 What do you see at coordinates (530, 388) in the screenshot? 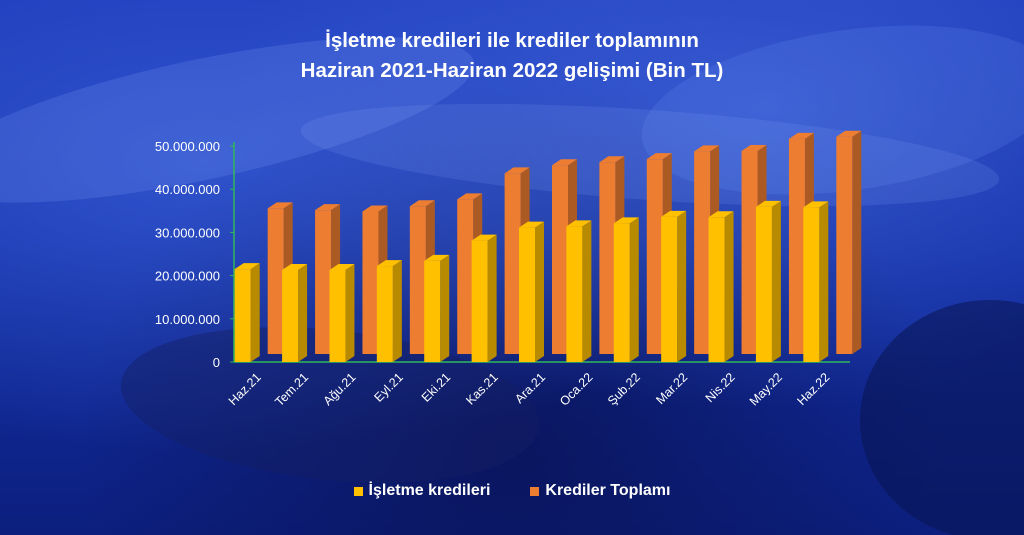
I see `x-tick-label: Ara.21` at bounding box center [530, 388].